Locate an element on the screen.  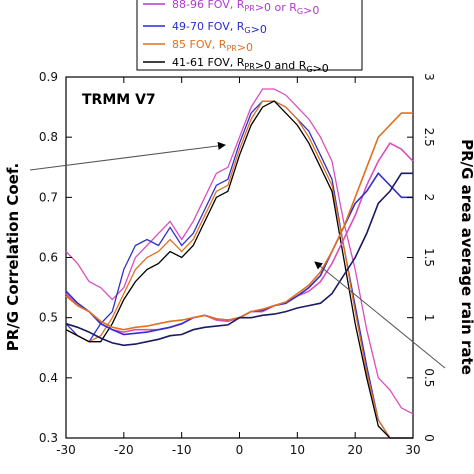
y-right-tick-label-6: 3 is located at coordinates (429, 77).